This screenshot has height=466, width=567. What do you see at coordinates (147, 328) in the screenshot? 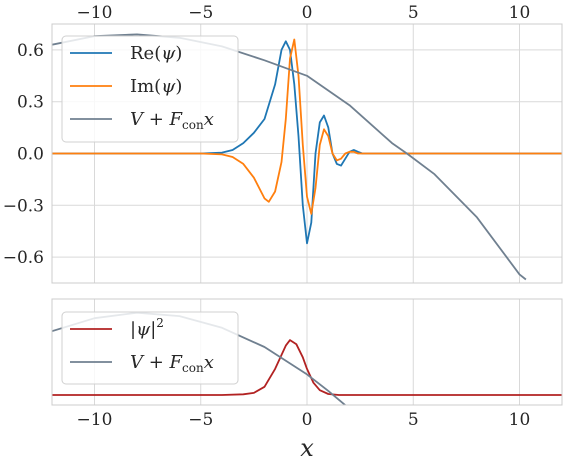
I see `bottom-legend-label: |ψ|2` at bounding box center [147, 328].